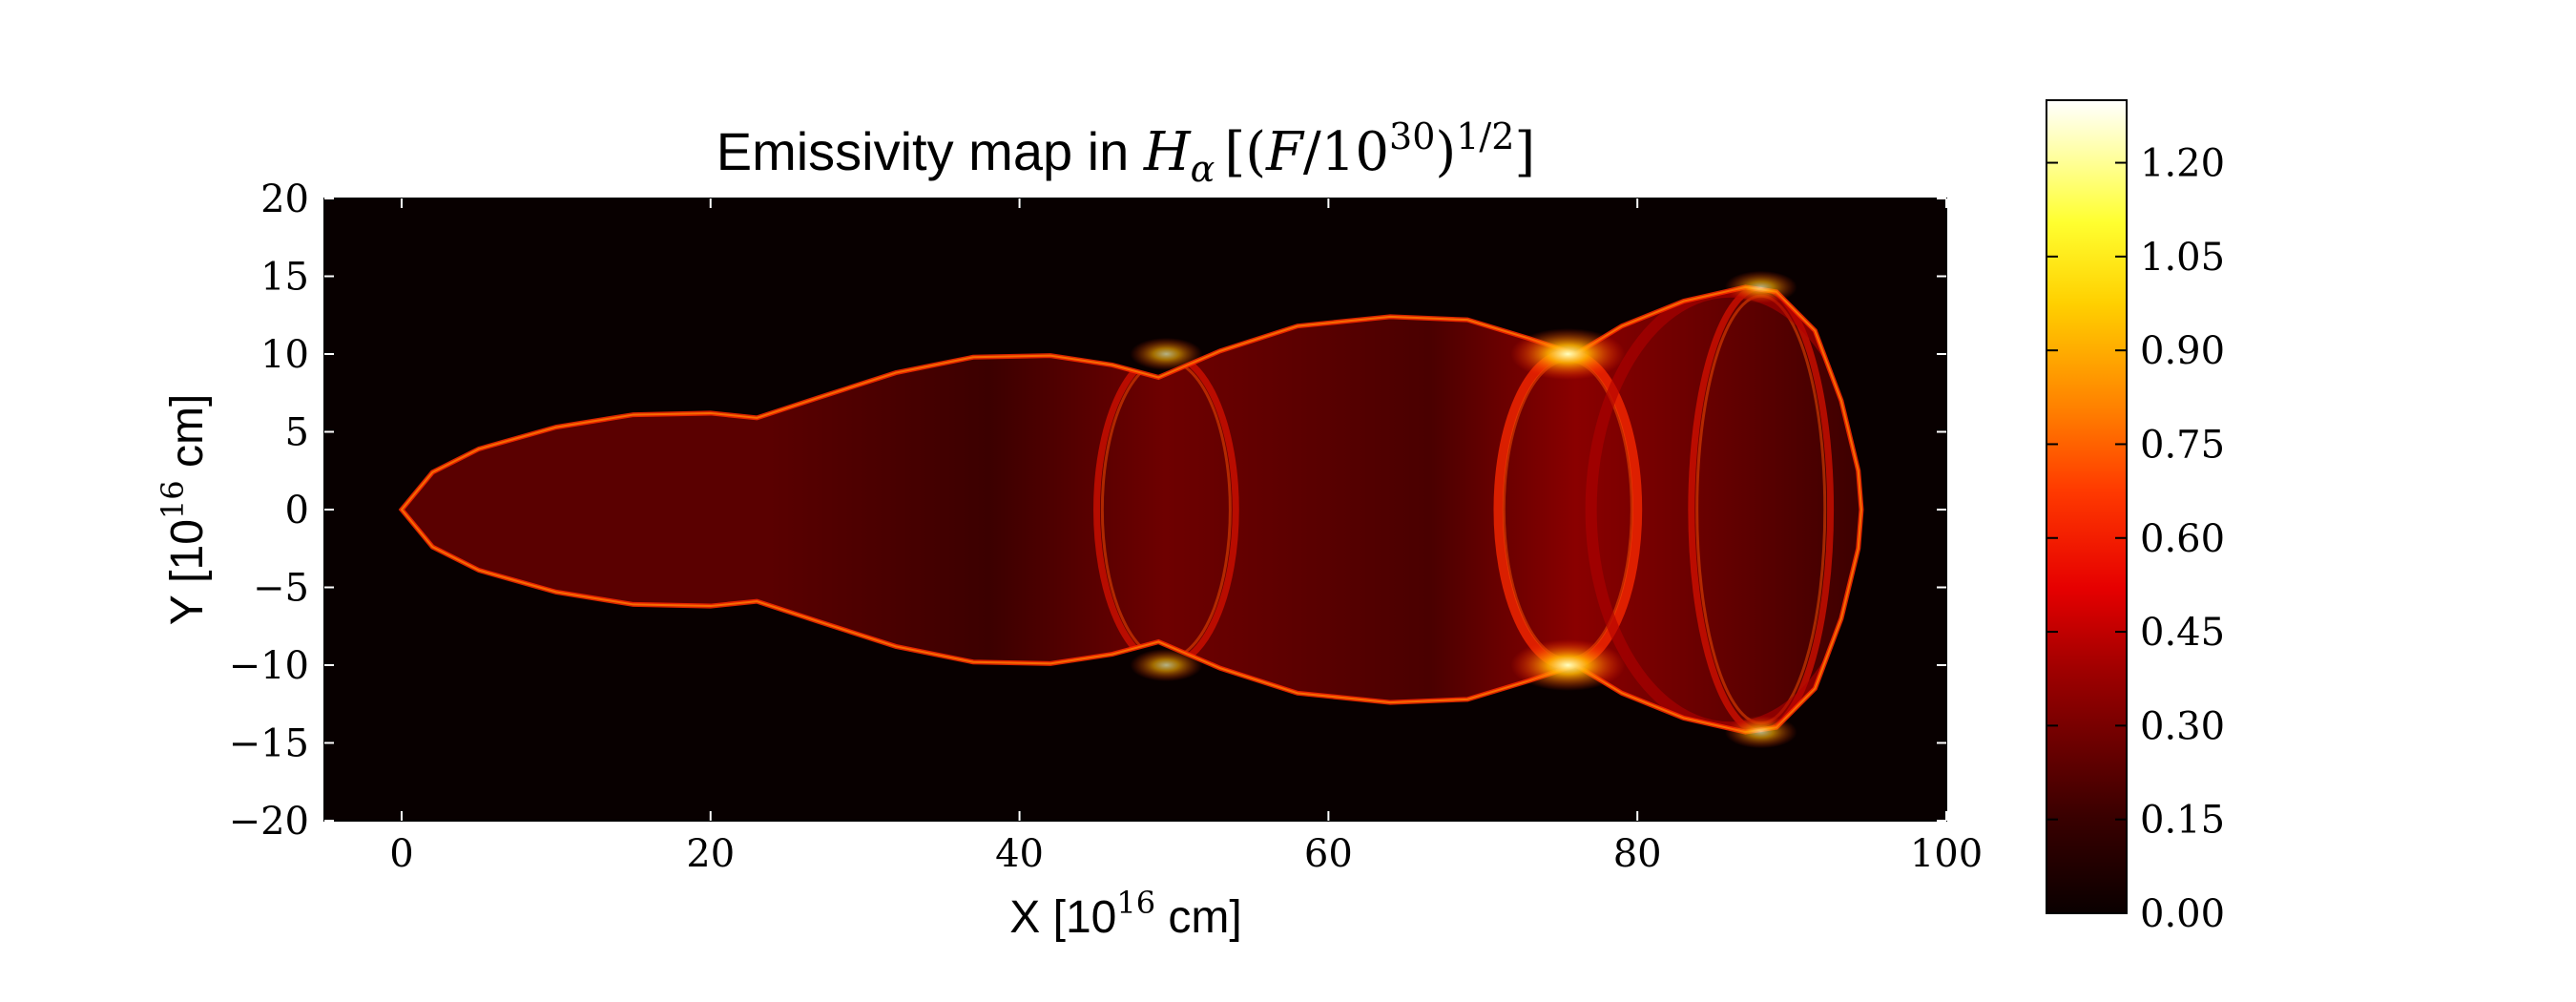 The width and height of the screenshot is (2576, 1002). Describe the element at coordinates (1019, 854) in the screenshot. I see `x-tick-label: 40` at that location.